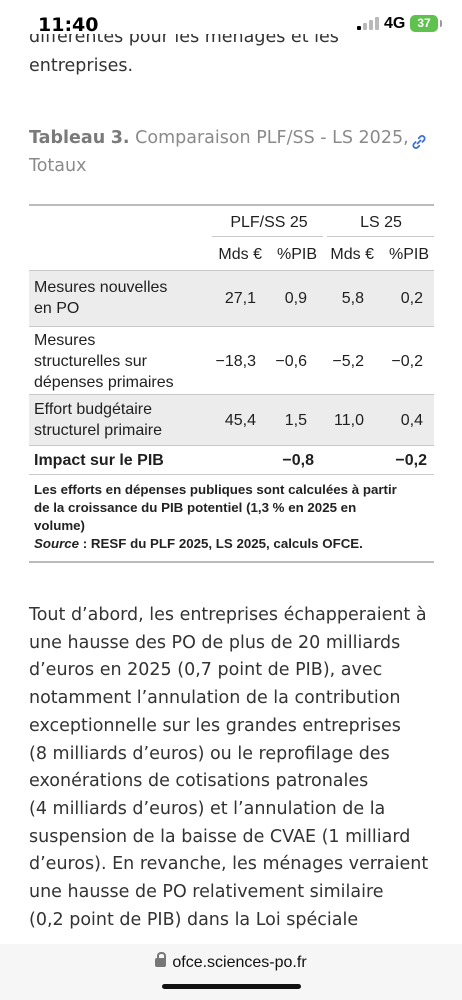 Image resolution: width=462 pixels, height=1000 pixels. What do you see at coordinates (381, 222) in the screenshot?
I see `header-ls: LS 25` at bounding box center [381, 222].